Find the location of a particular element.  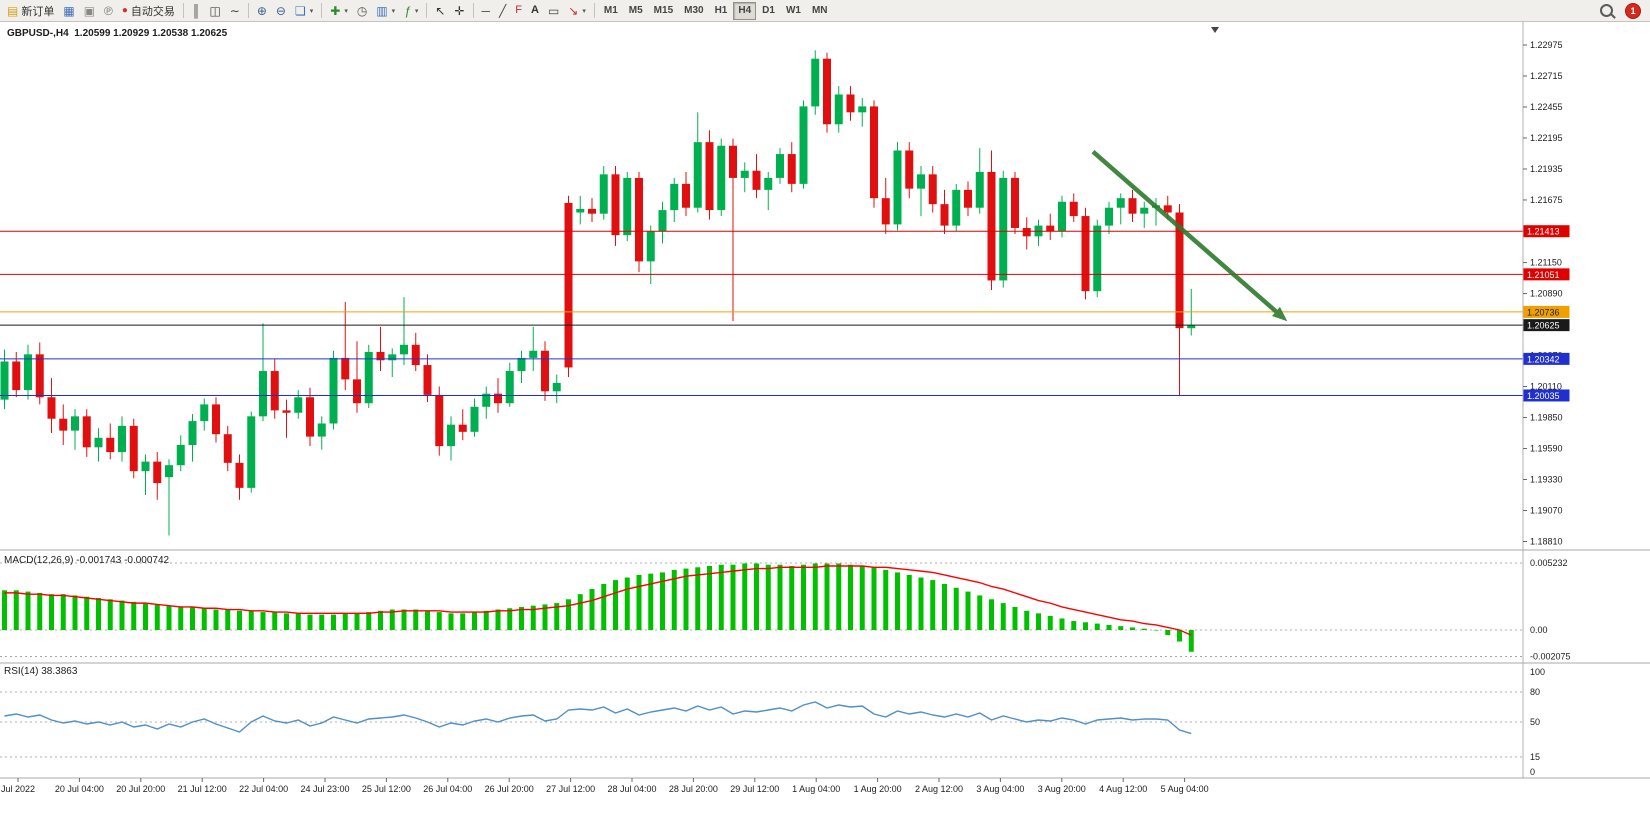

svg-text: 1.20890 is located at coordinates (1546, 294).